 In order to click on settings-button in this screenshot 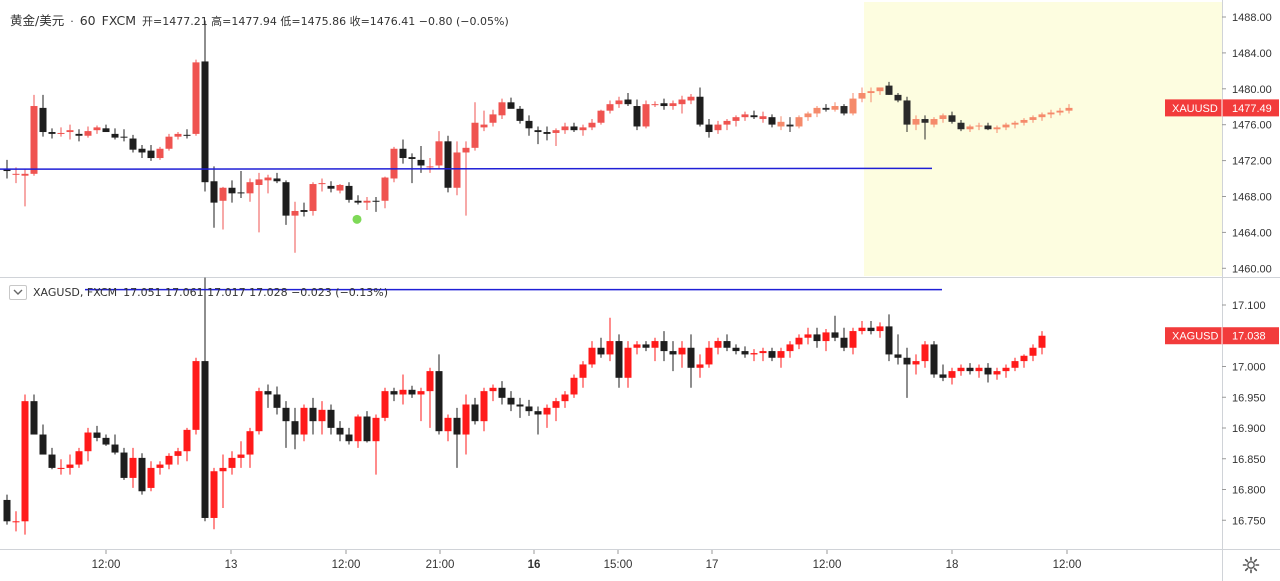, I will do `click(1251, 565)`.